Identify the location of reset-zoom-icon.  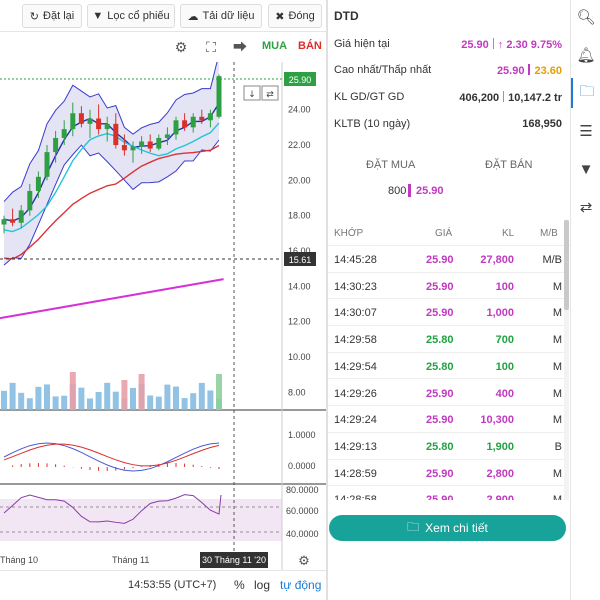
(270, 93).